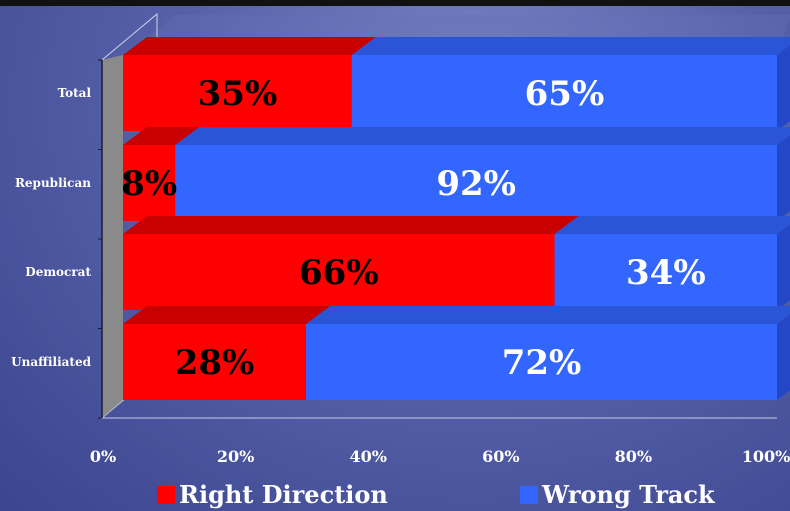 The height and width of the screenshot is (511, 790). Describe the element at coordinates (283, 494) in the screenshot. I see `legend-label-right-direction: Right Direction` at that location.